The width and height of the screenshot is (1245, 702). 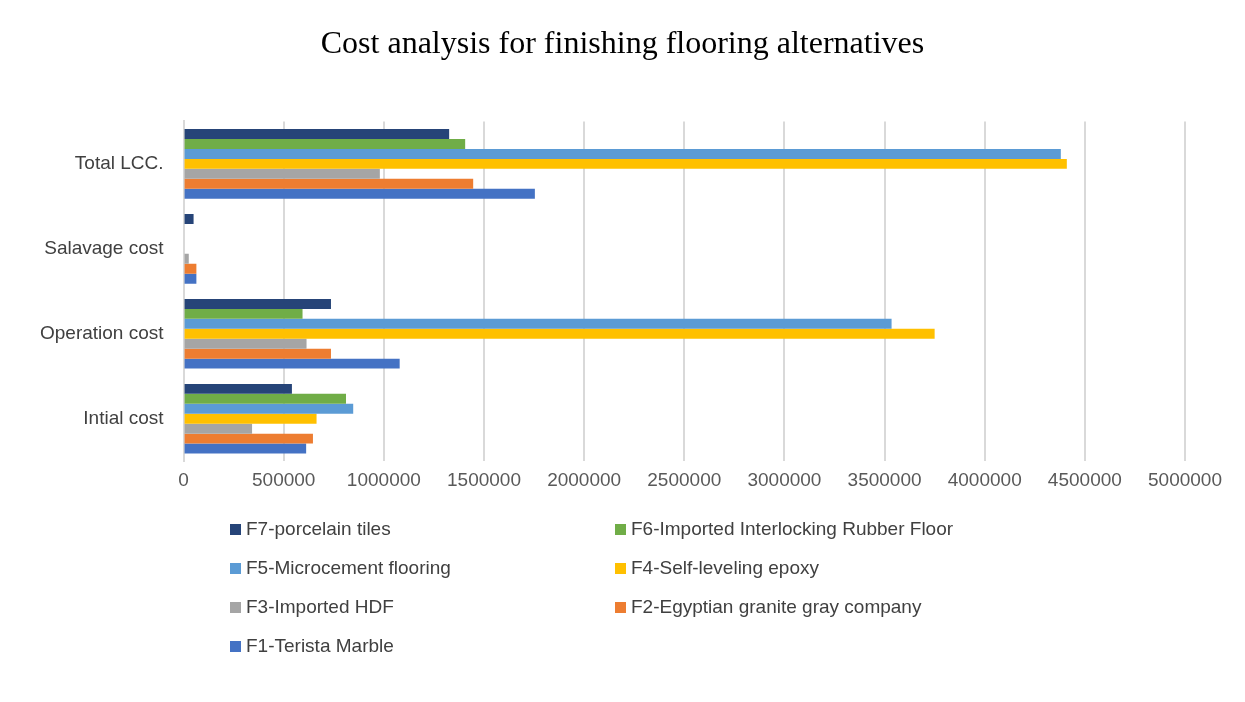 What do you see at coordinates (104, 248) in the screenshot?
I see `y-tick-label: Salavage cost` at bounding box center [104, 248].